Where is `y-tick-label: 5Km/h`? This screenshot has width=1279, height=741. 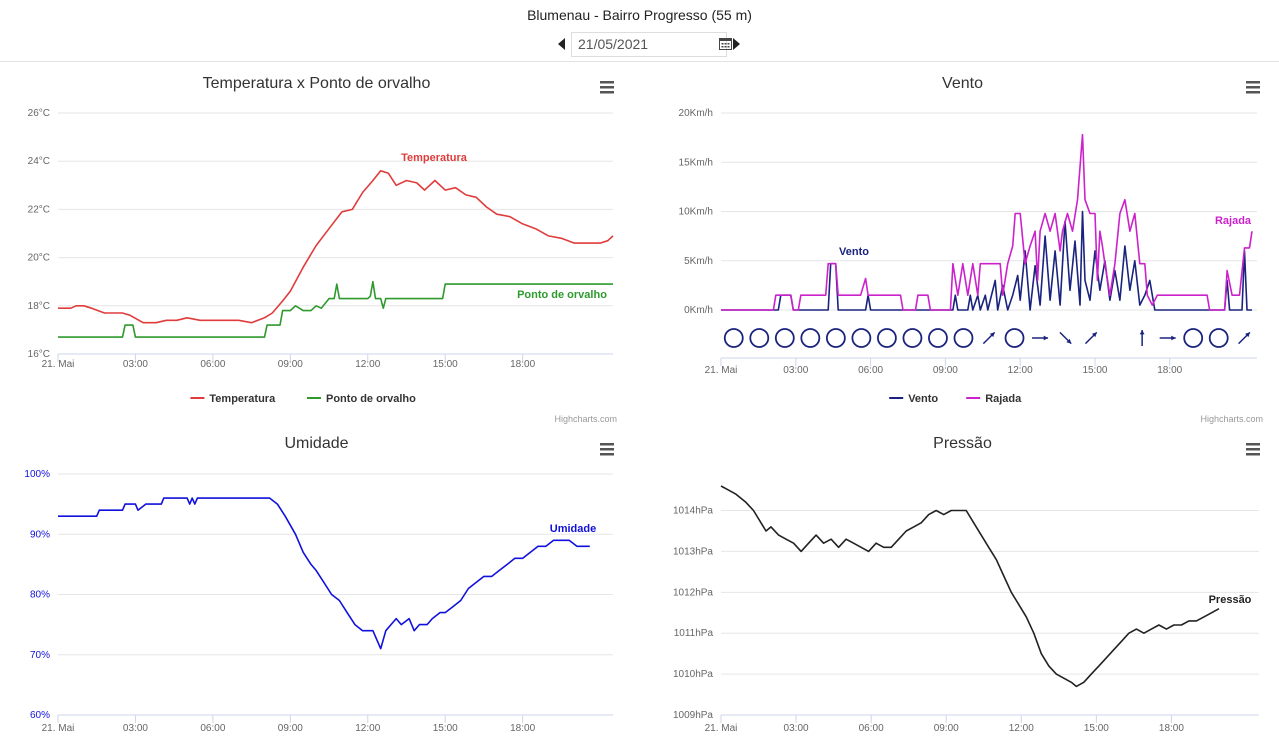
y-tick-label: 5Km/h is located at coordinates (698, 261).